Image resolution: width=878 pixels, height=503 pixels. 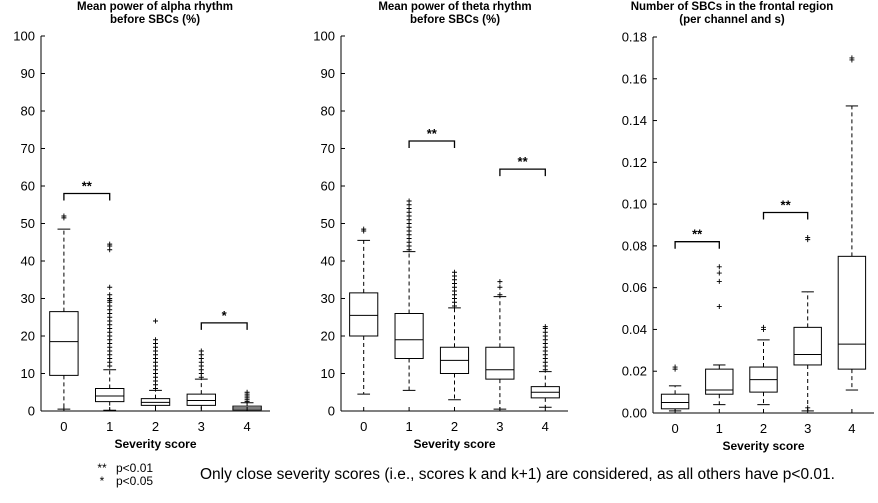 I want to click on legend-symbol: **, so click(x=102, y=468).